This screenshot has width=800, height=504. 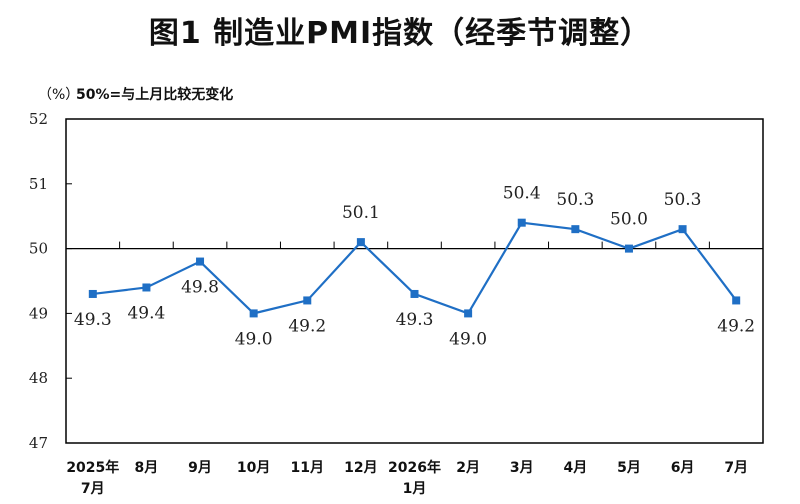 I want to click on x-tick-label-line: 3月, so click(x=522, y=468).